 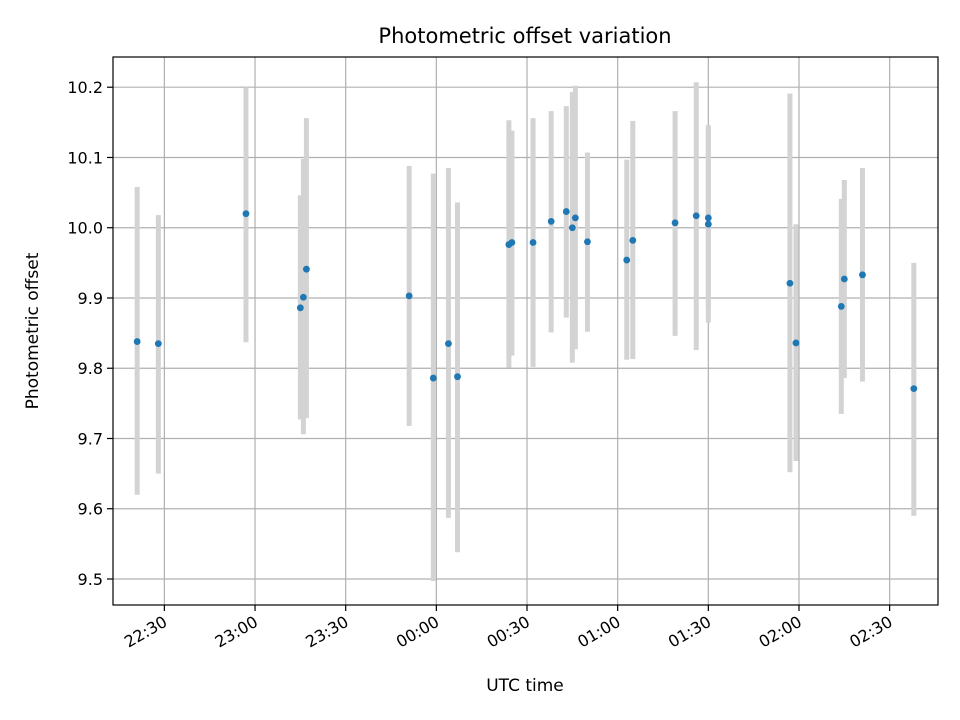 I want to click on y-tick-label: 9.8, so click(x=90, y=368).